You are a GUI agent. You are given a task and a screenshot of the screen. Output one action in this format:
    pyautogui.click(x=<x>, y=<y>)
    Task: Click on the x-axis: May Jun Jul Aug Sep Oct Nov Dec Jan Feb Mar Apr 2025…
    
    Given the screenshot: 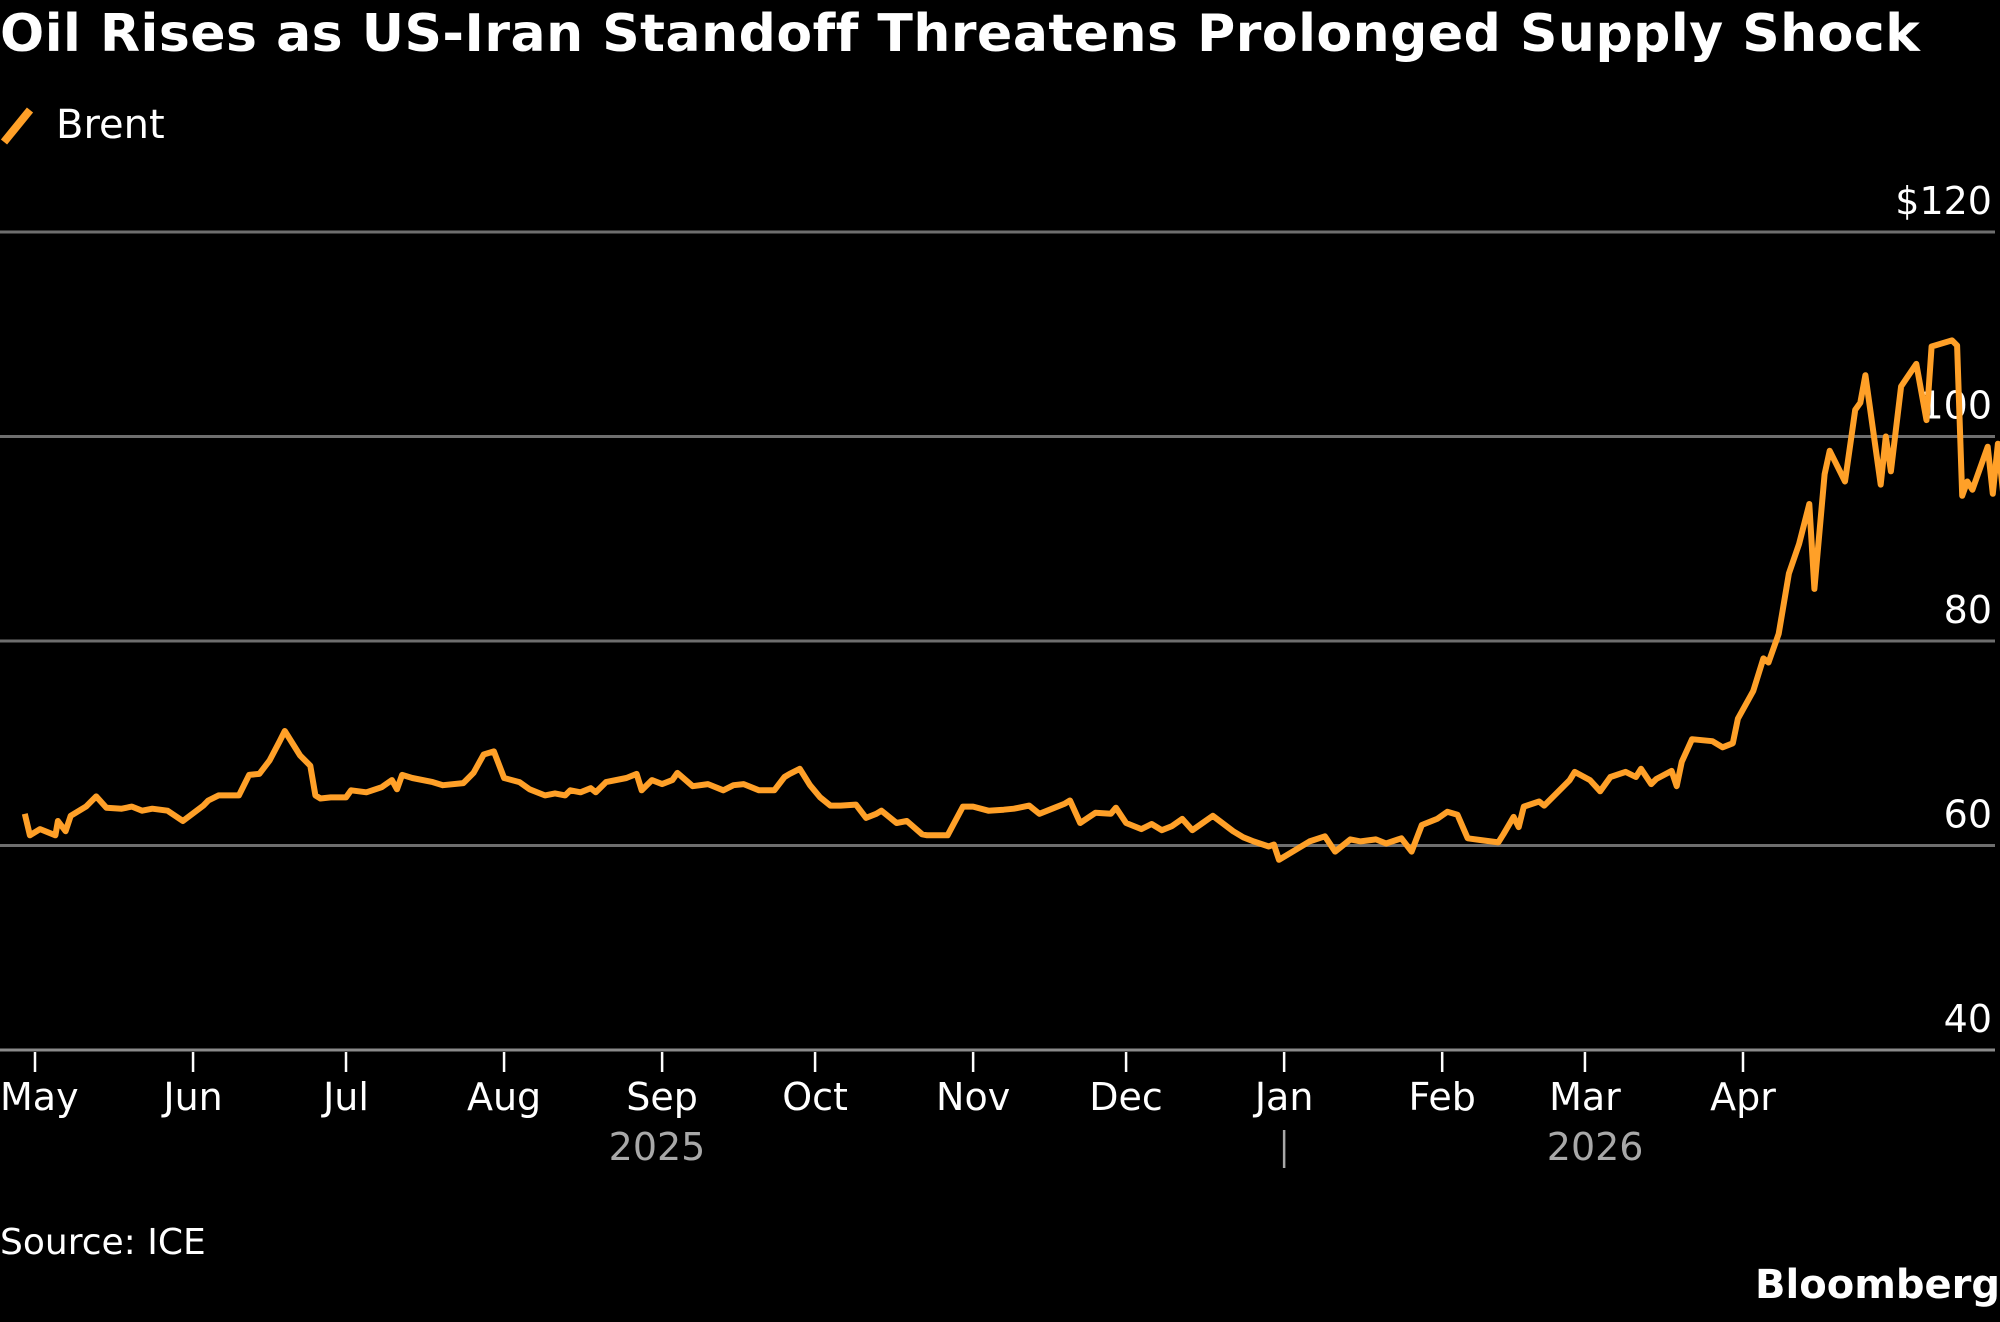 What is the action you would take?
    pyautogui.click(x=888, y=1110)
    